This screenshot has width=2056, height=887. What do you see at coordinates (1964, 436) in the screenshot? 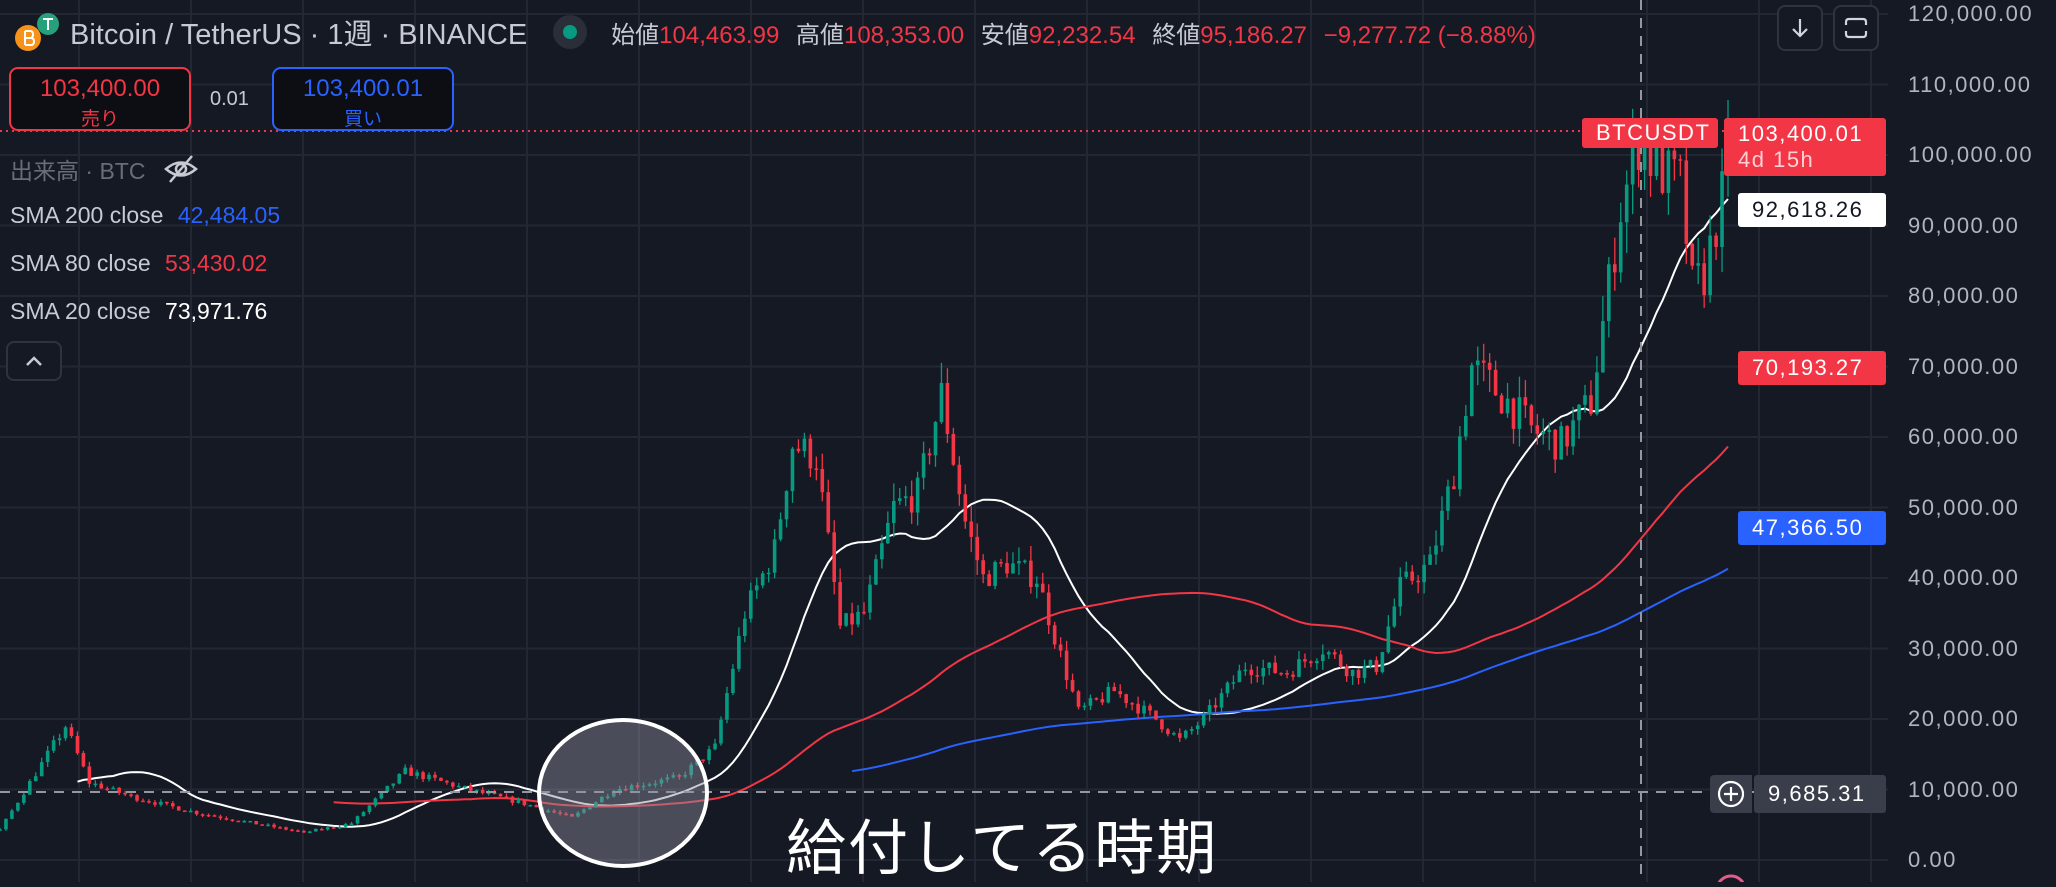
I see `axis-tick-label: 60,000.00` at bounding box center [1964, 436].